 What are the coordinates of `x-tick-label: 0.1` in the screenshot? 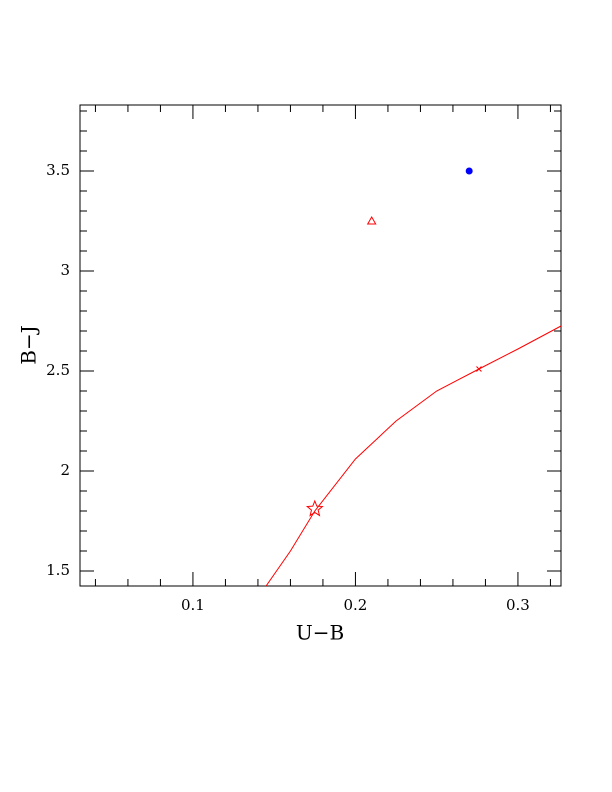 It's located at (193, 605).